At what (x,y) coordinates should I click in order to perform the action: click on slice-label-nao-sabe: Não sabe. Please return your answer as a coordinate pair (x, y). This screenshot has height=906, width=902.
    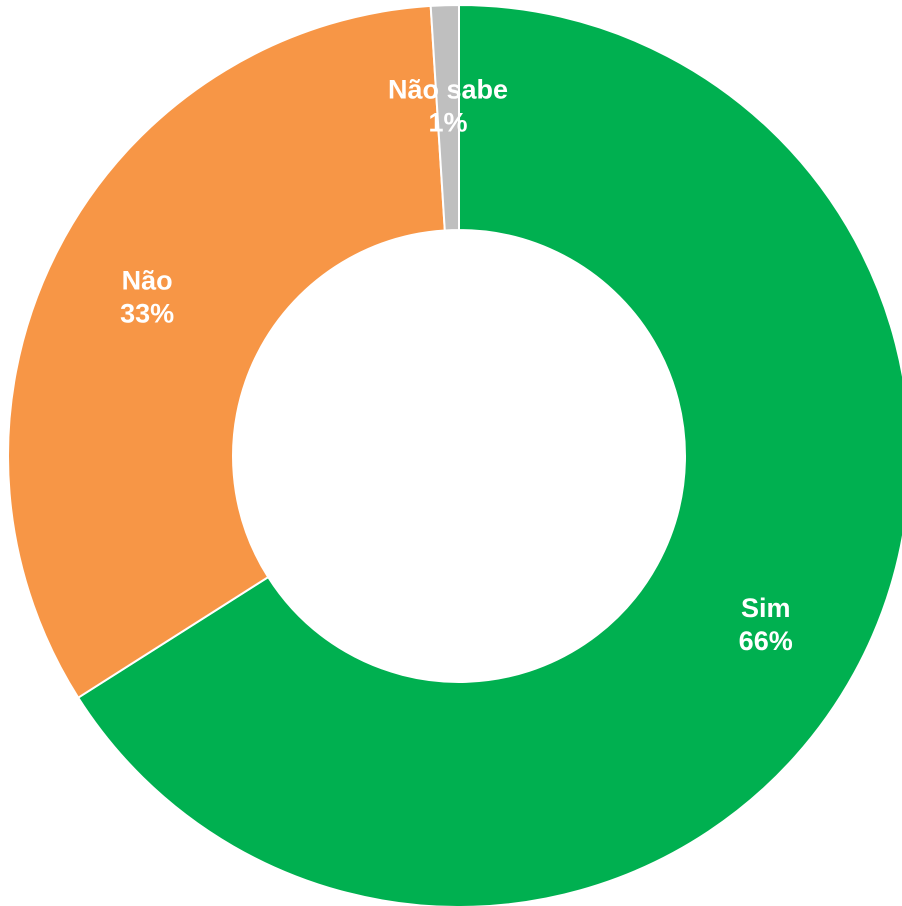
    Looking at the image, I should click on (448, 90).